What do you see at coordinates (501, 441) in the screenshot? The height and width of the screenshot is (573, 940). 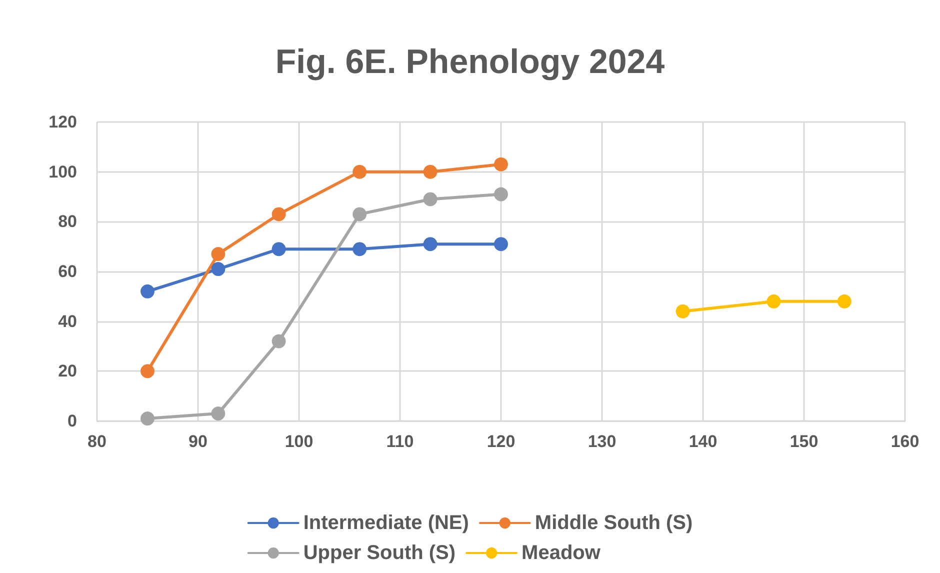 I see `x-tick-label: 120` at bounding box center [501, 441].